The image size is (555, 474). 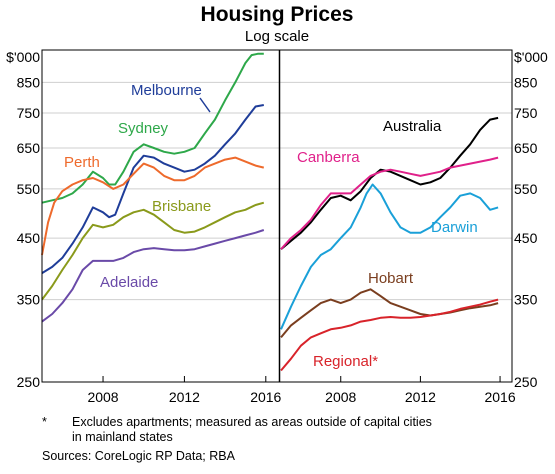 What do you see at coordinates (499, 397) in the screenshot?
I see `x-tick-label-2-2016: 2016` at bounding box center [499, 397].